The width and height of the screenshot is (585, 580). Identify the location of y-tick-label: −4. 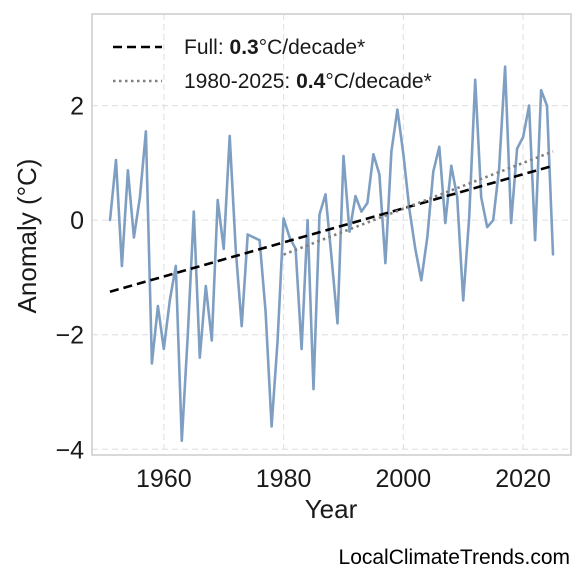
(69, 450).